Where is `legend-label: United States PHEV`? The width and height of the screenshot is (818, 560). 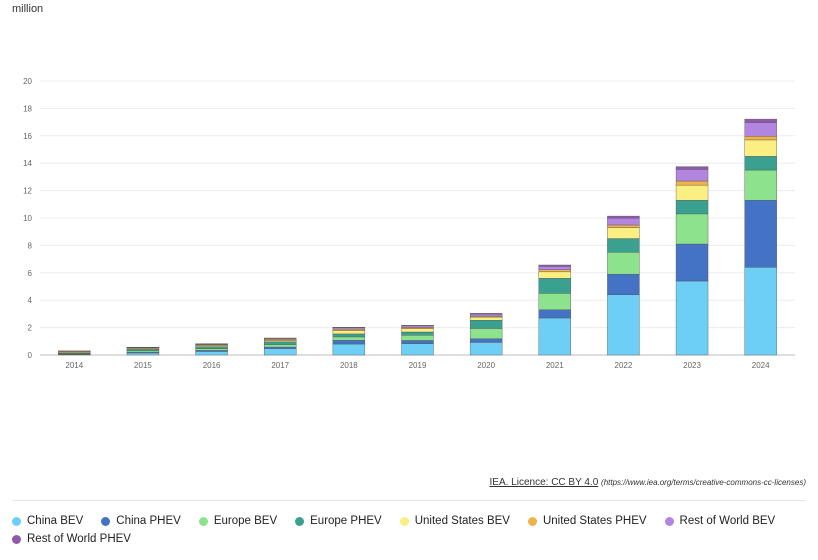
legend-label: United States PHEV is located at coordinates (594, 521).